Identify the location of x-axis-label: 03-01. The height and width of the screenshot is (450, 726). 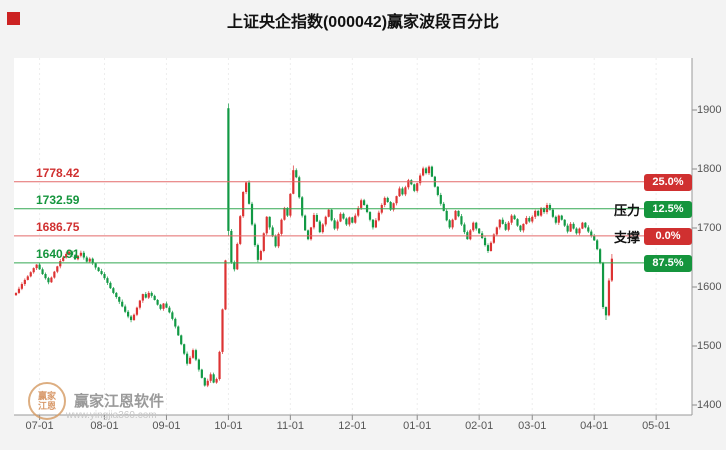
(532, 426).